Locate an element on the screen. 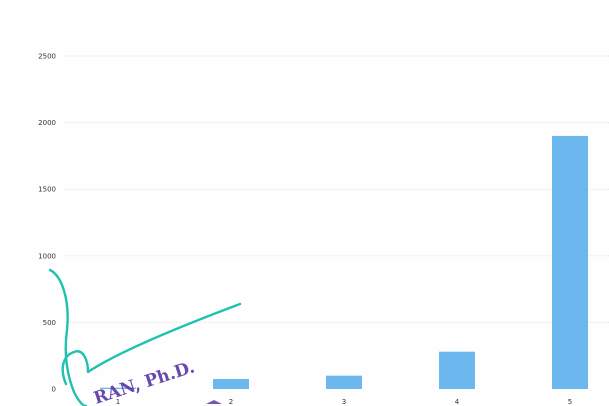 This screenshot has height=406, width=609. x-tick-label: 1 is located at coordinates (118, 402).